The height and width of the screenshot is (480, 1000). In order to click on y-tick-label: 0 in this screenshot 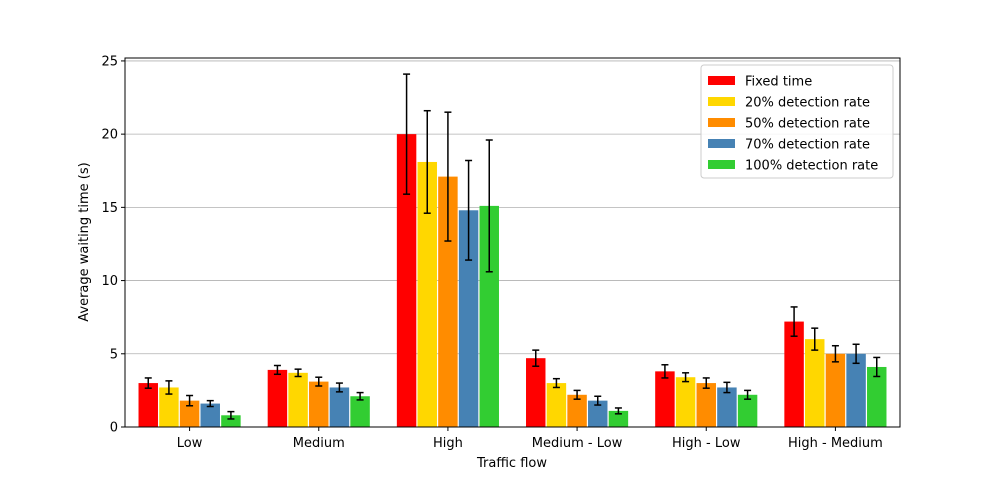, I will do `click(114, 428)`.